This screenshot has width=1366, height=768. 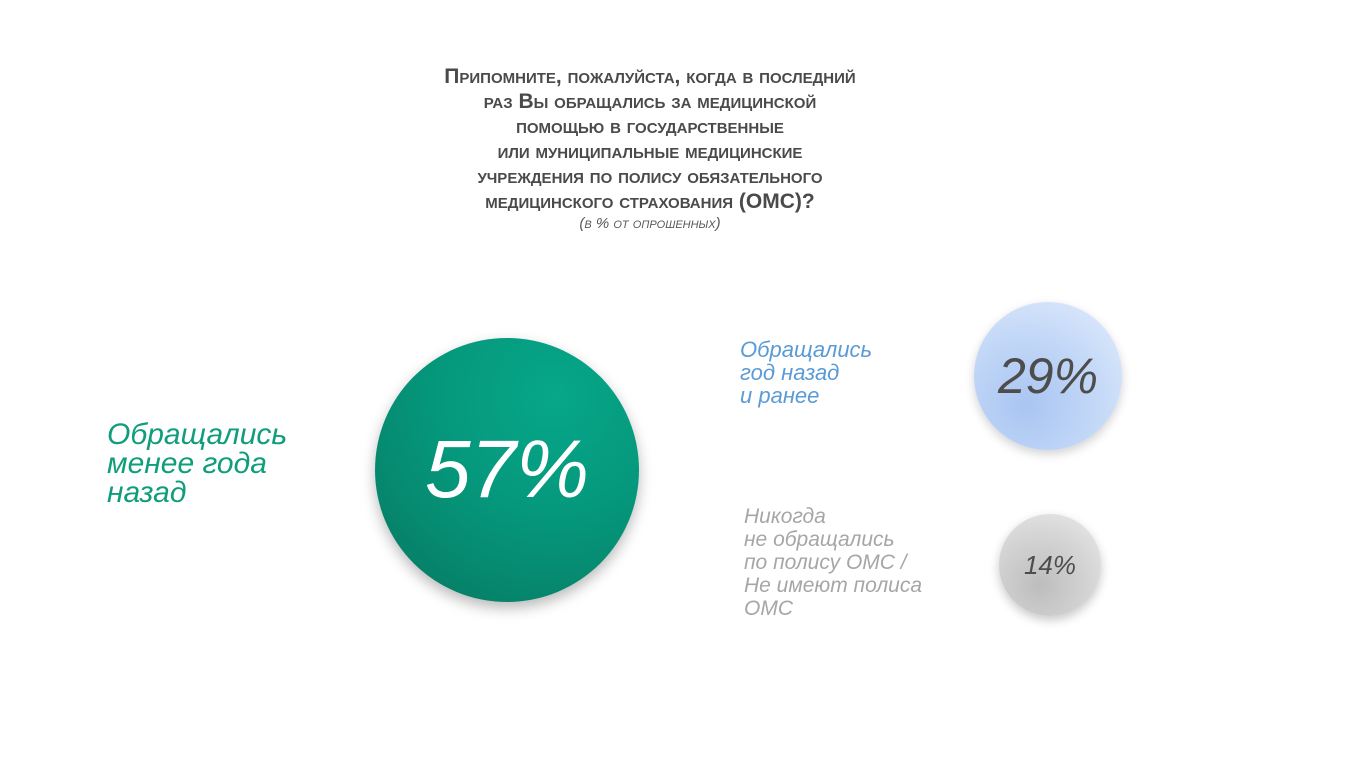 I want to click on label-line: ОМС, so click(x=768, y=608).